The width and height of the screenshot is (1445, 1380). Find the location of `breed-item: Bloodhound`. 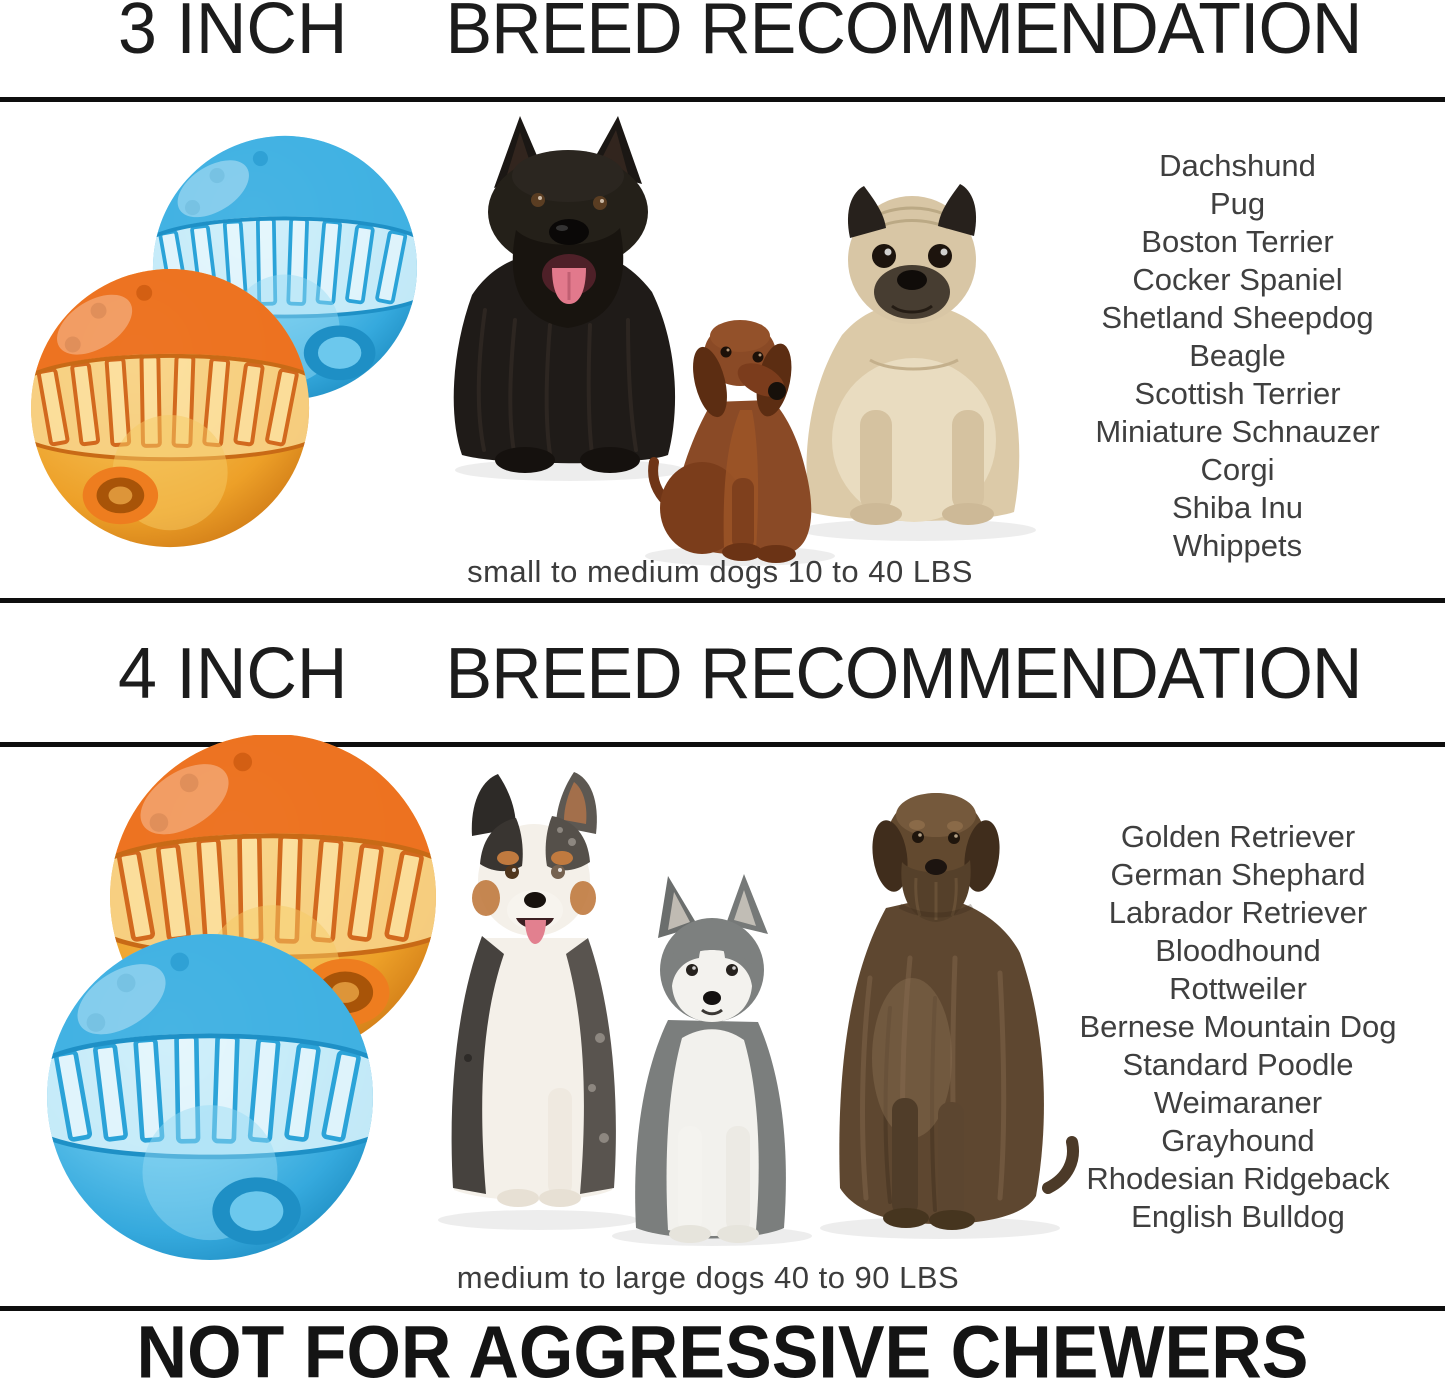

breed-item: Bloodhound is located at coordinates (1238, 950).